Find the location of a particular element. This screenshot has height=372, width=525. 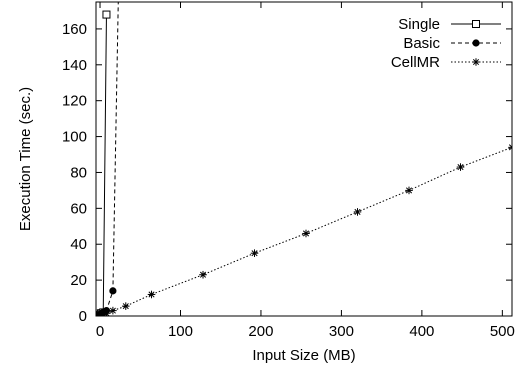

y-tick-label: 40 is located at coordinates (78, 244).